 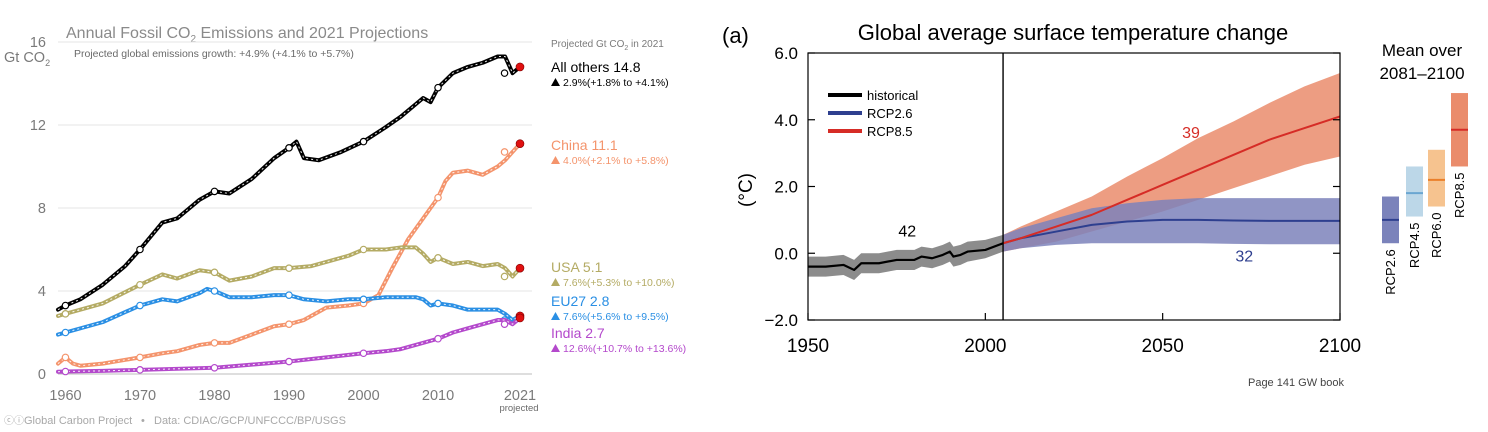 What do you see at coordinates (618, 340) in the screenshot?
I see `left-legend-entry: India 2.7 12.6%(+10.7% to +13.6%)` at bounding box center [618, 340].